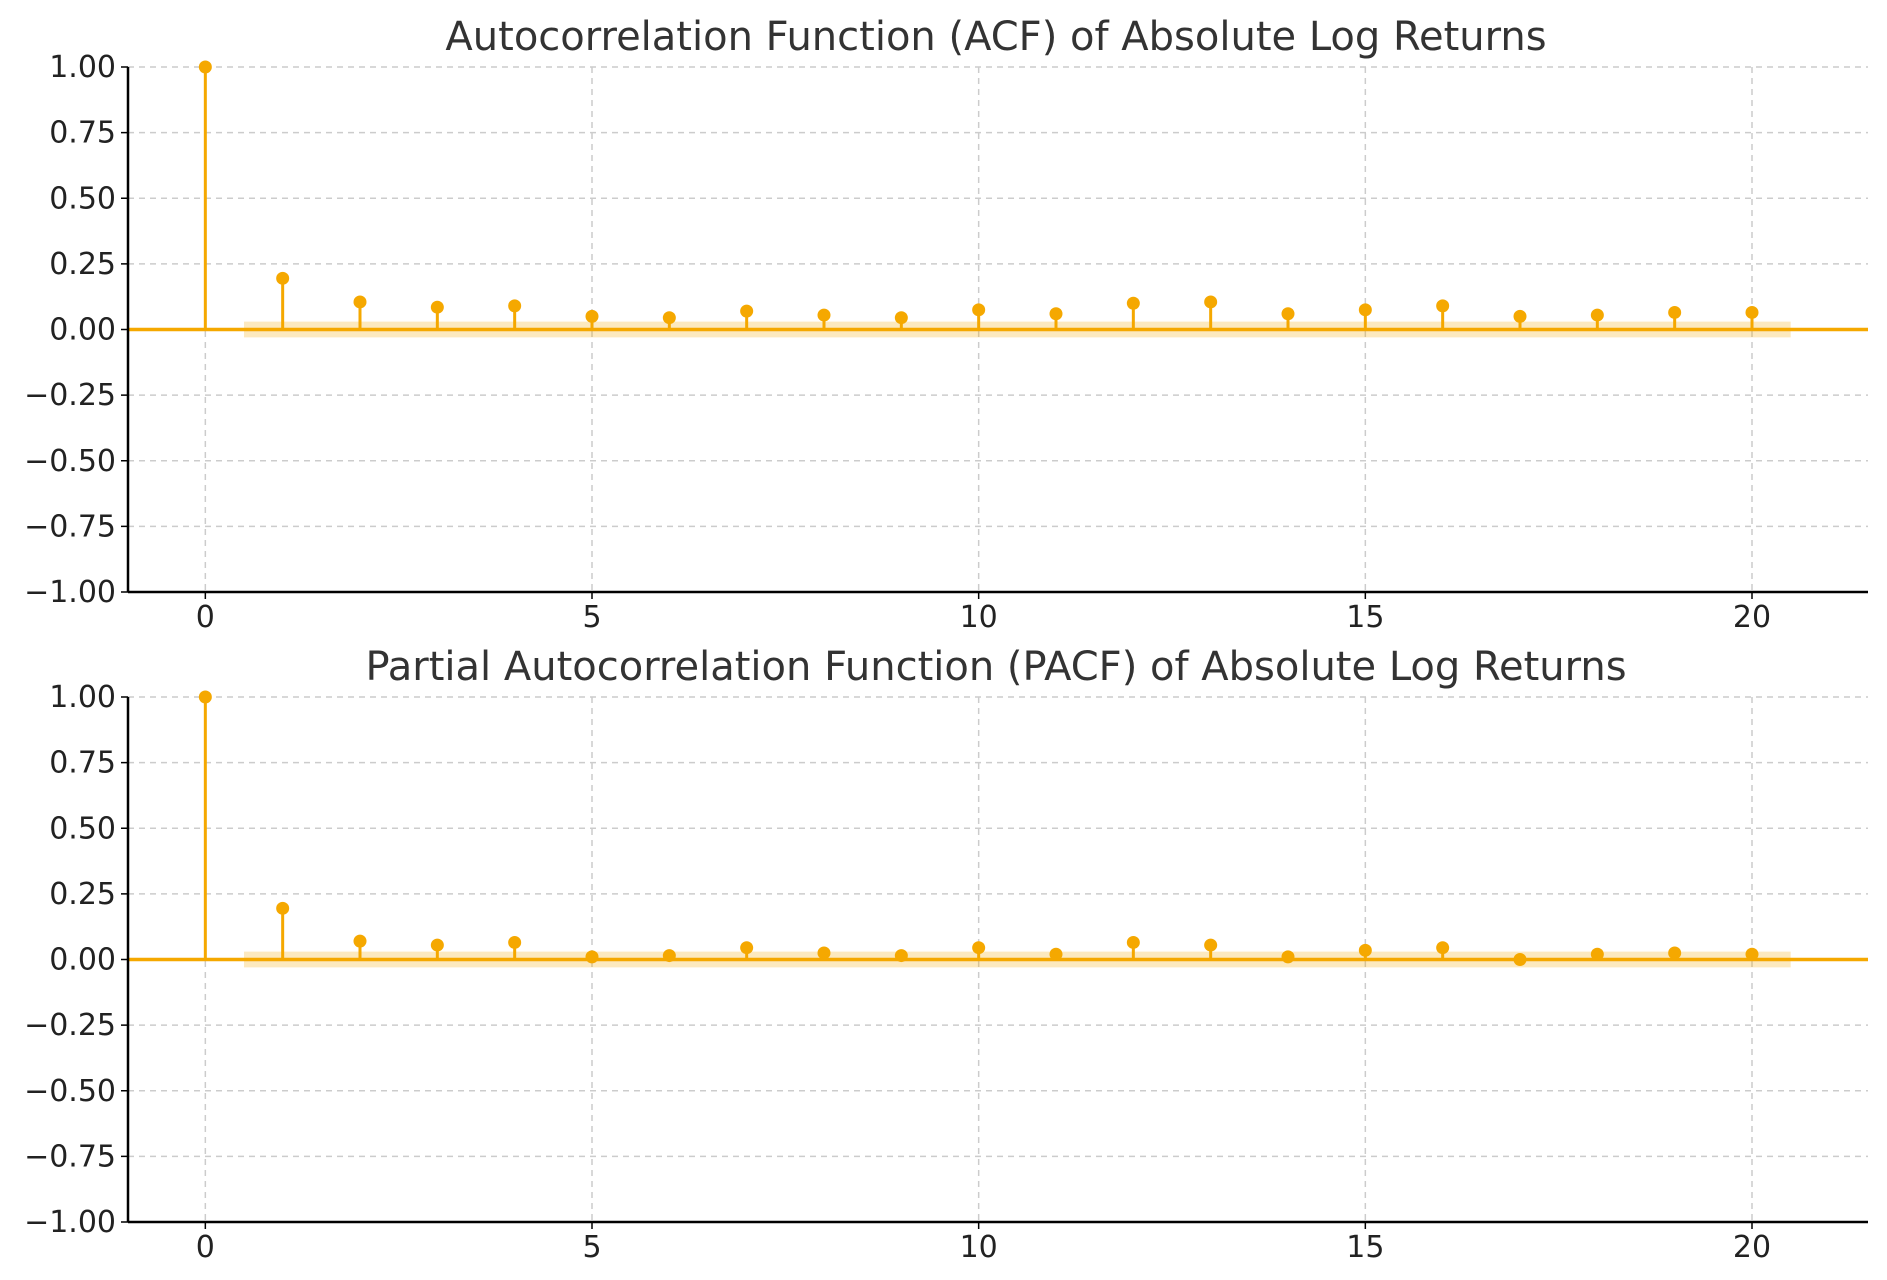  Describe the element at coordinates (70, 1091) in the screenshot. I see `pacf-ytick-label-6: −0.50` at that location.